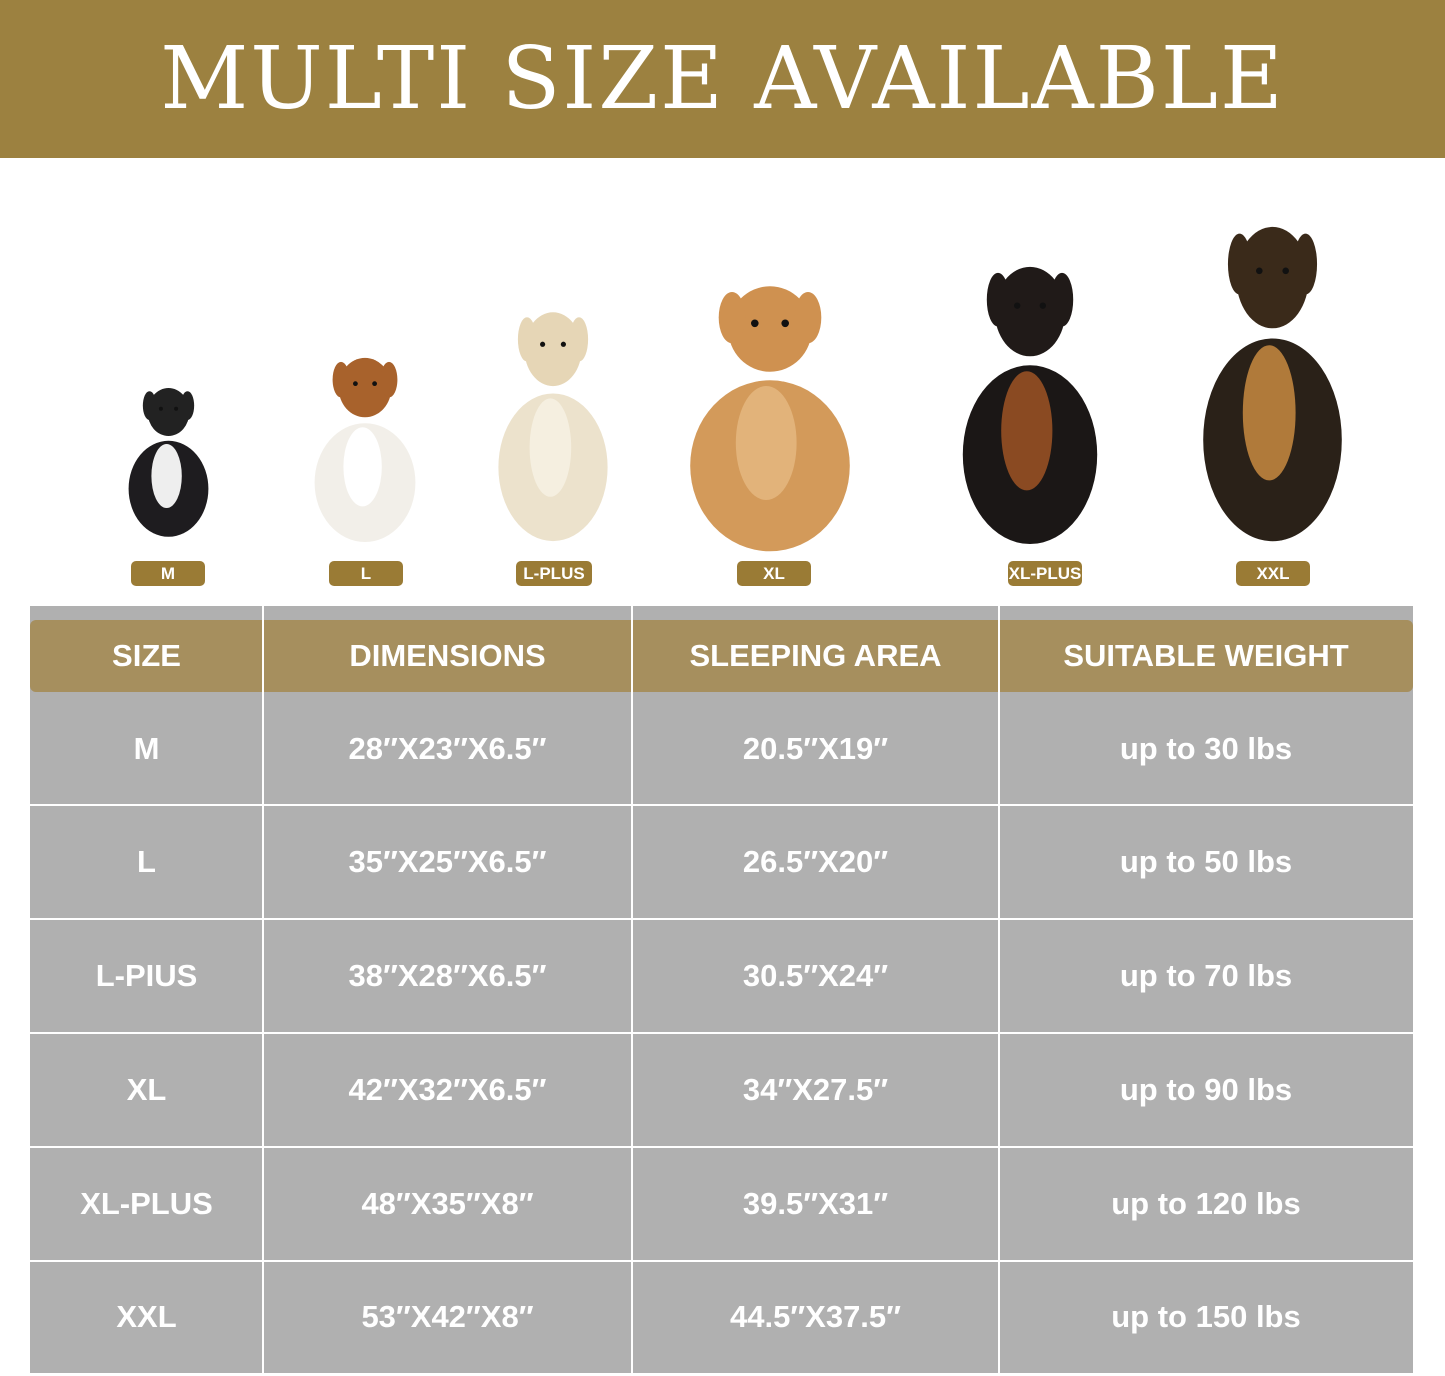 This screenshot has height=1376, width=1445. Describe the element at coordinates (447, 1089) in the screenshot. I see `cell-dimensions: 42″X32″X6.5″` at that location.